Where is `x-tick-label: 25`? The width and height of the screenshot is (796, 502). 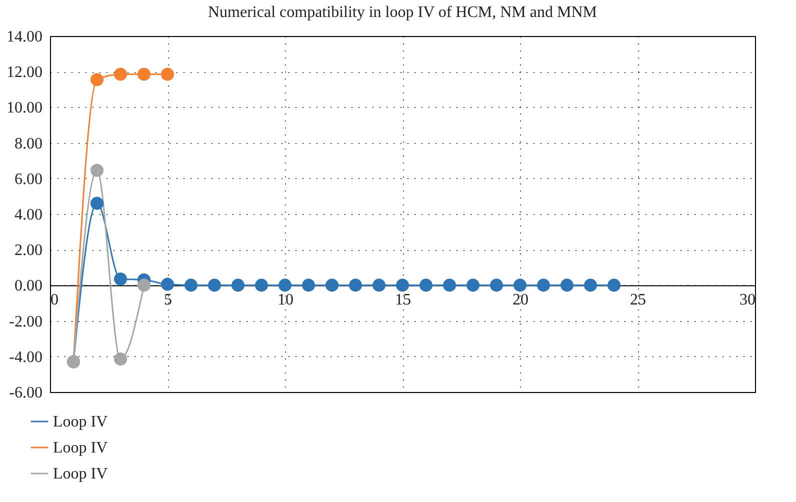
x-tick-label: 25 is located at coordinates (638, 300).